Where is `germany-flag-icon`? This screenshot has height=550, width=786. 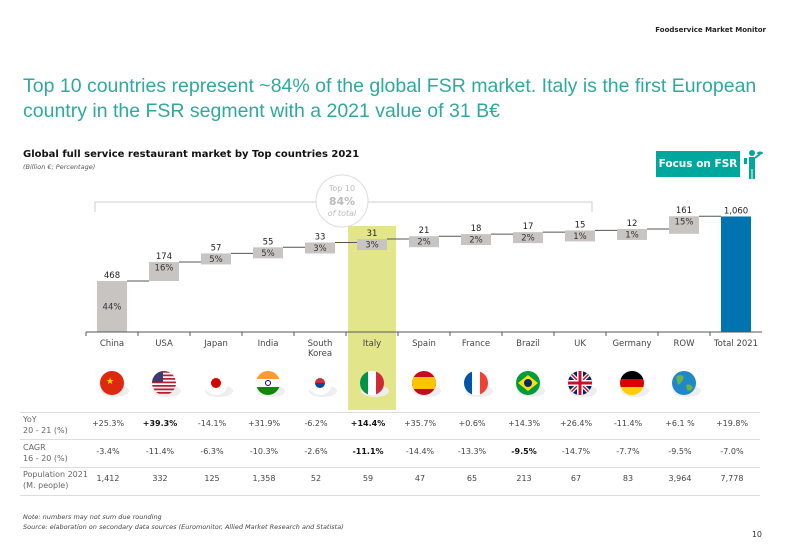
germany-flag-icon is located at coordinates (634, 384).